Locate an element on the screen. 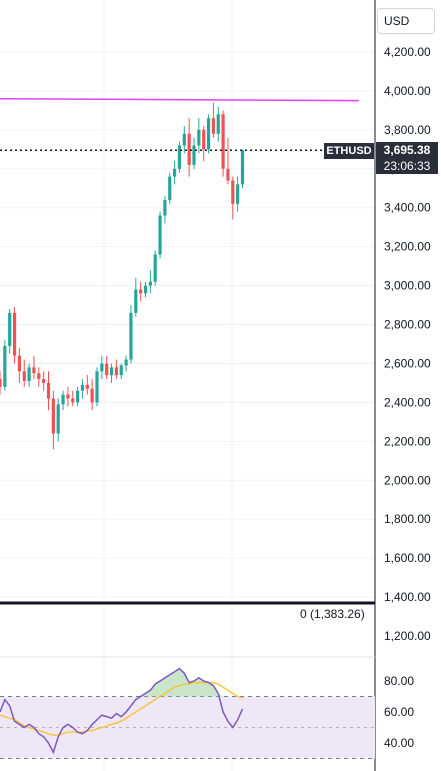 The width and height of the screenshot is (441, 771). last-price-tag: 3,695.38 is located at coordinates (407, 150).